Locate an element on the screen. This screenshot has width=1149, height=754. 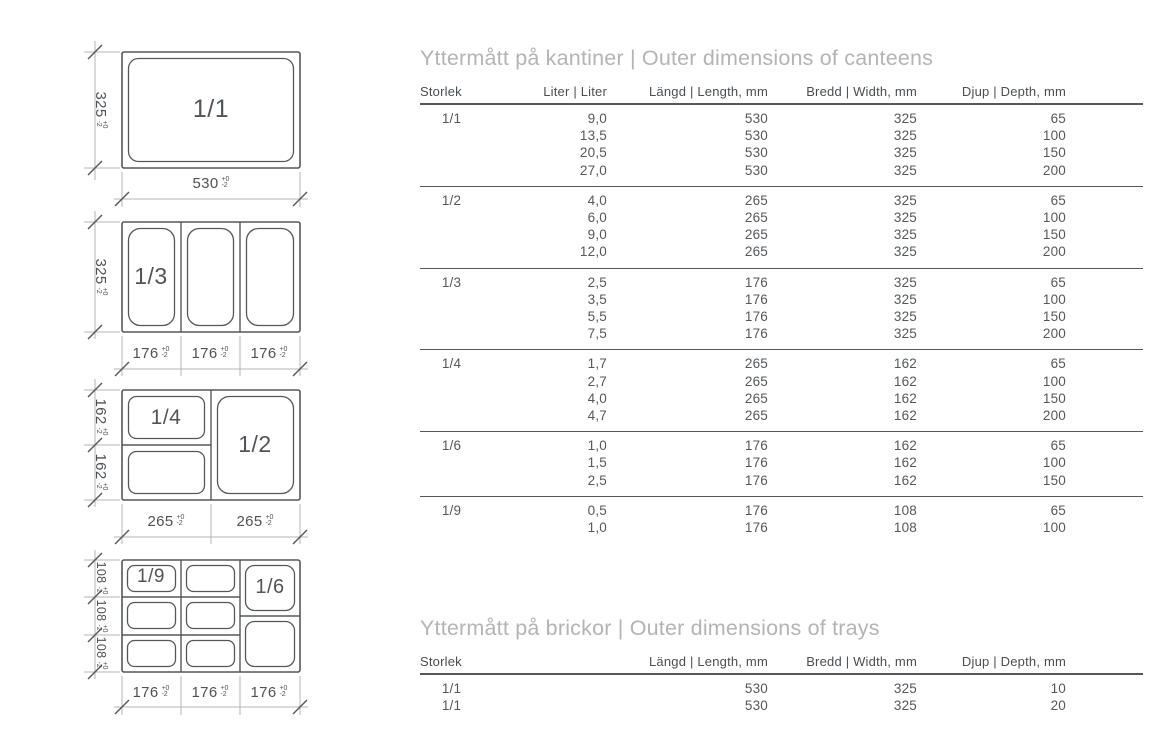
pan-label-1-2: 1/2 is located at coordinates (255, 444).